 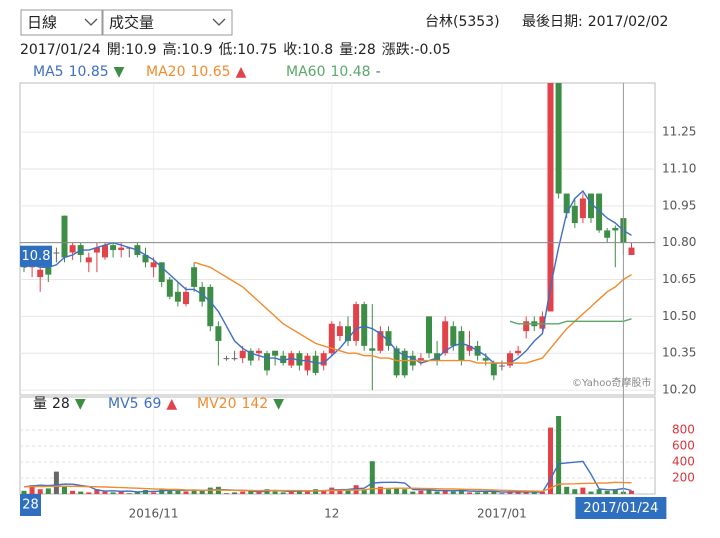 I want to click on last-date-value: 2017/02/02, so click(x=628, y=22).